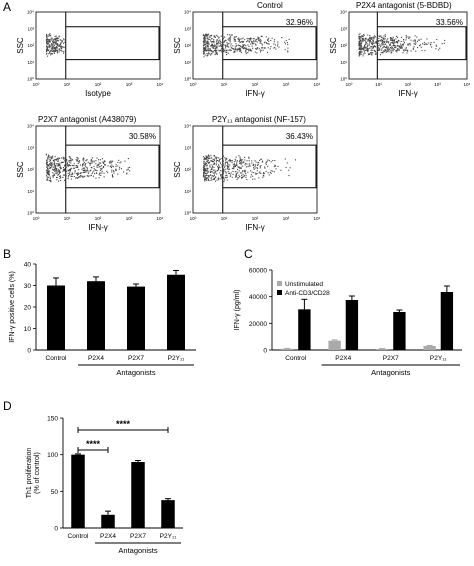 This screenshot has width=474, height=566. What do you see at coordinates (12, 307) in the screenshot?
I see `y-axis-label: IFN-γ positive cells (%)` at bounding box center [12, 307].